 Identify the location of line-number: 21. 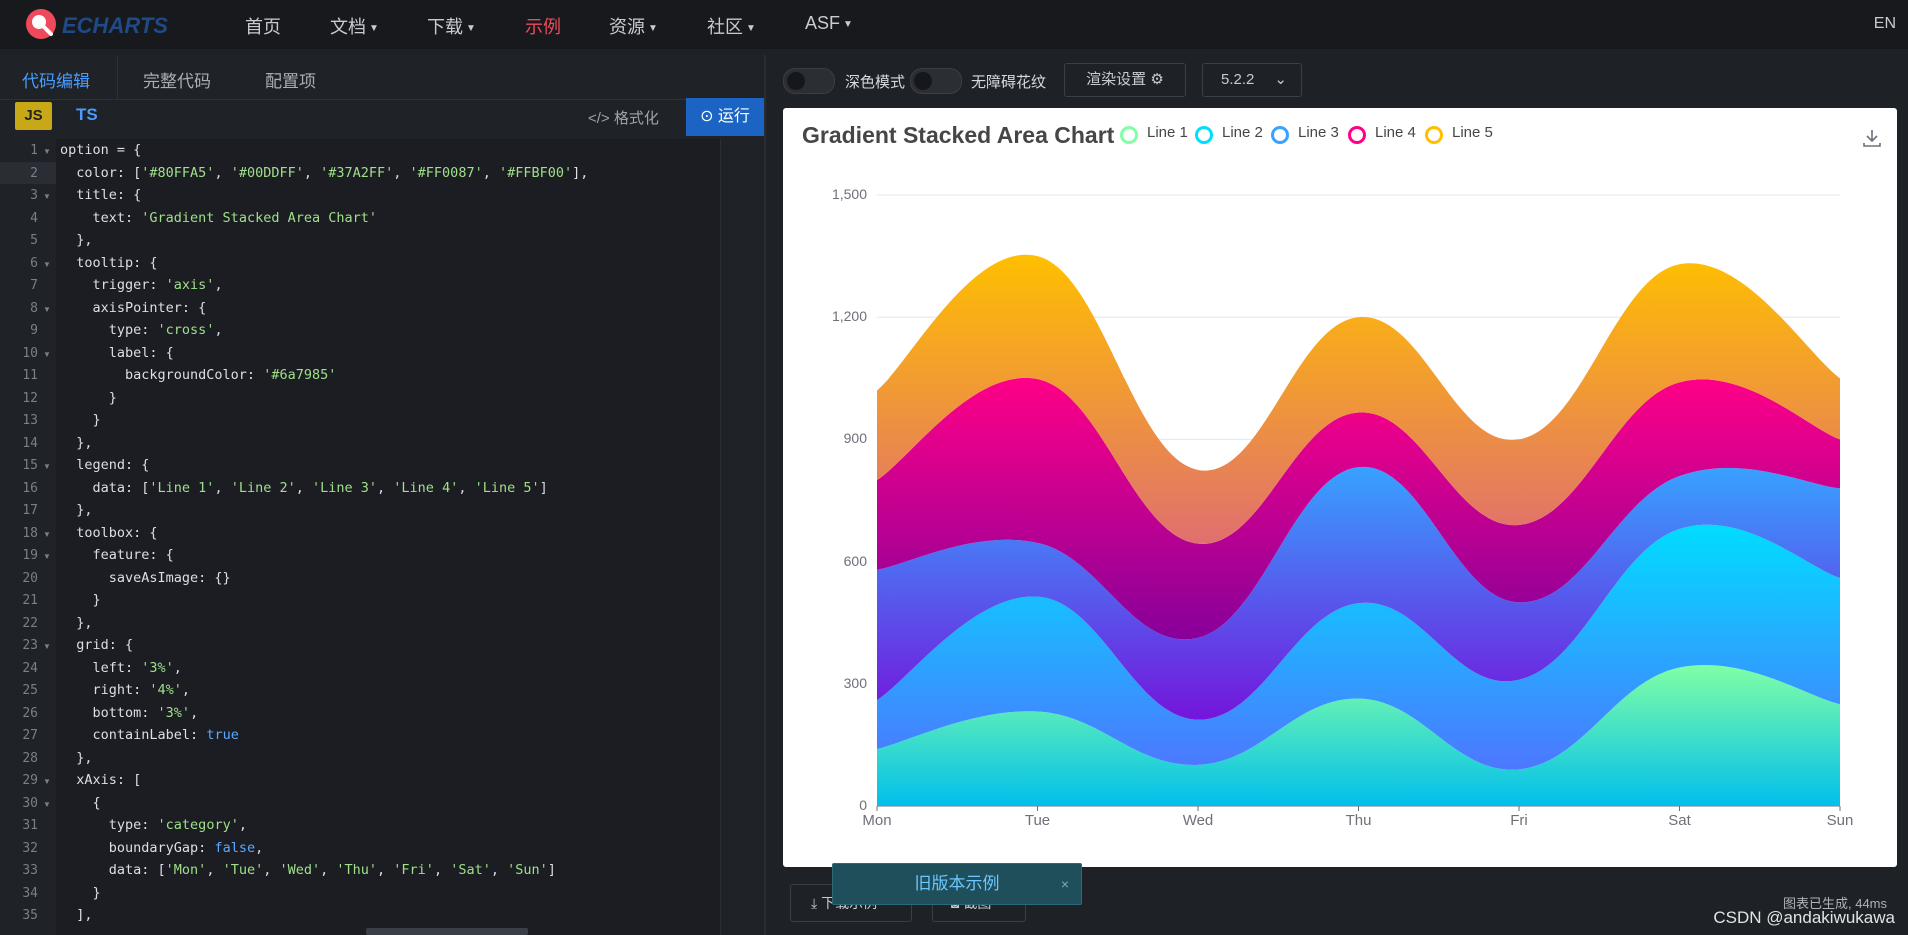
(30, 600).